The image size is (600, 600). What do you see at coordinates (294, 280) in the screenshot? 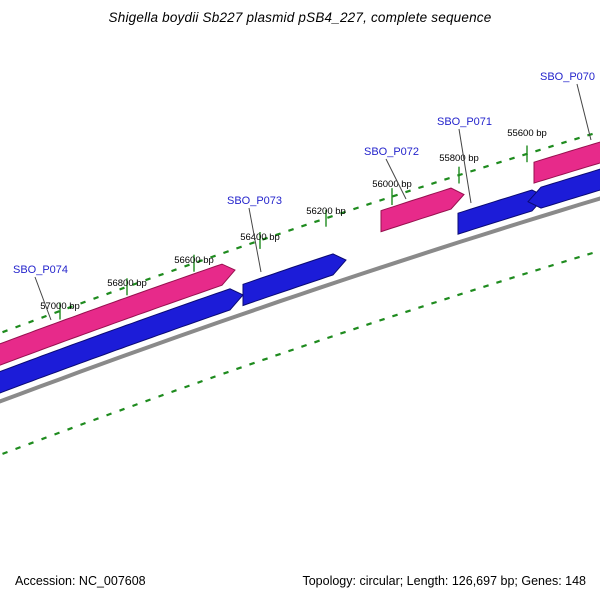
I see `gene-arrow-sbo-p073` at bounding box center [294, 280].